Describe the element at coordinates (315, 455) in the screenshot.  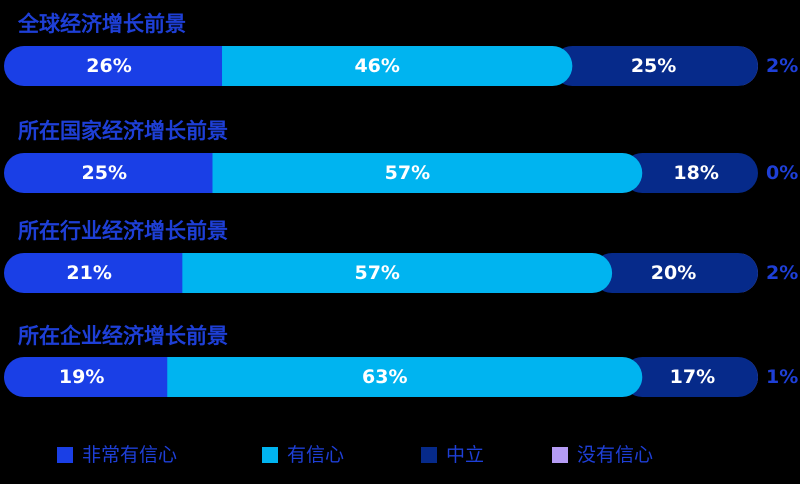
I see `legend-label: 有信心` at that location.